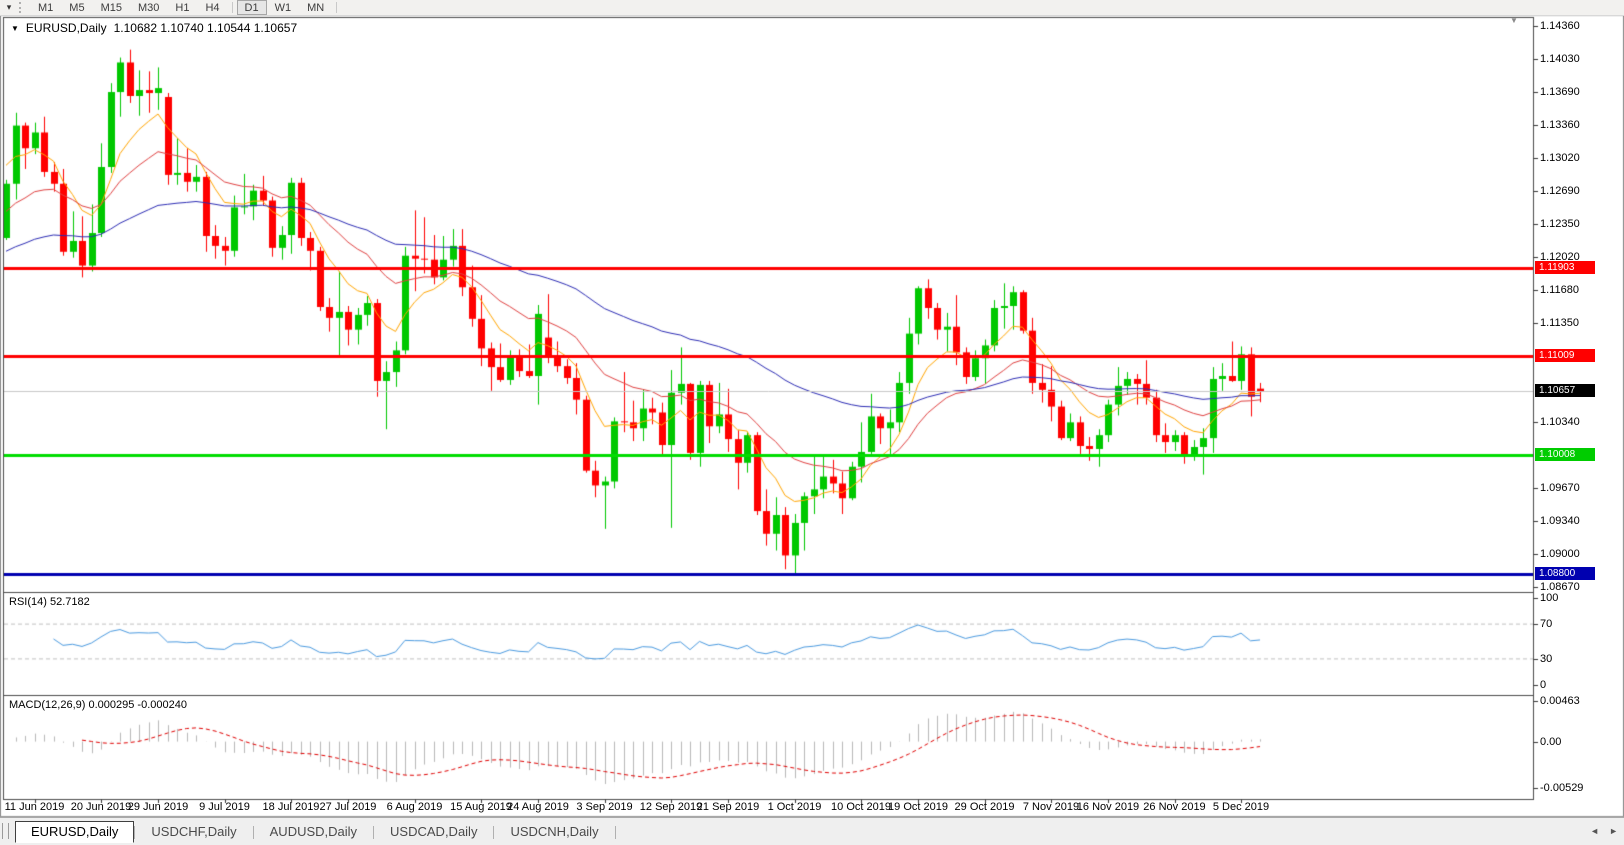  What do you see at coordinates (984, 807) in the screenshot?
I see `date-tick-label: 29 Oct 2019` at bounding box center [984, 807].